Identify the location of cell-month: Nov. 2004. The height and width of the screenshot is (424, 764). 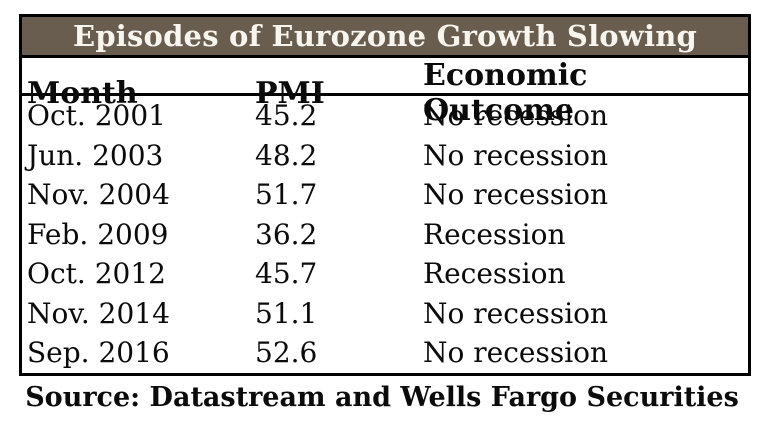
(98, 195).